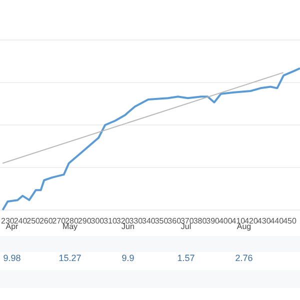 The width and height of the screenshot is (300, 300). What do you see at coordinates (186, 226) in the screenshot?
I see `text: Jul` at bounding box center [186, 226].